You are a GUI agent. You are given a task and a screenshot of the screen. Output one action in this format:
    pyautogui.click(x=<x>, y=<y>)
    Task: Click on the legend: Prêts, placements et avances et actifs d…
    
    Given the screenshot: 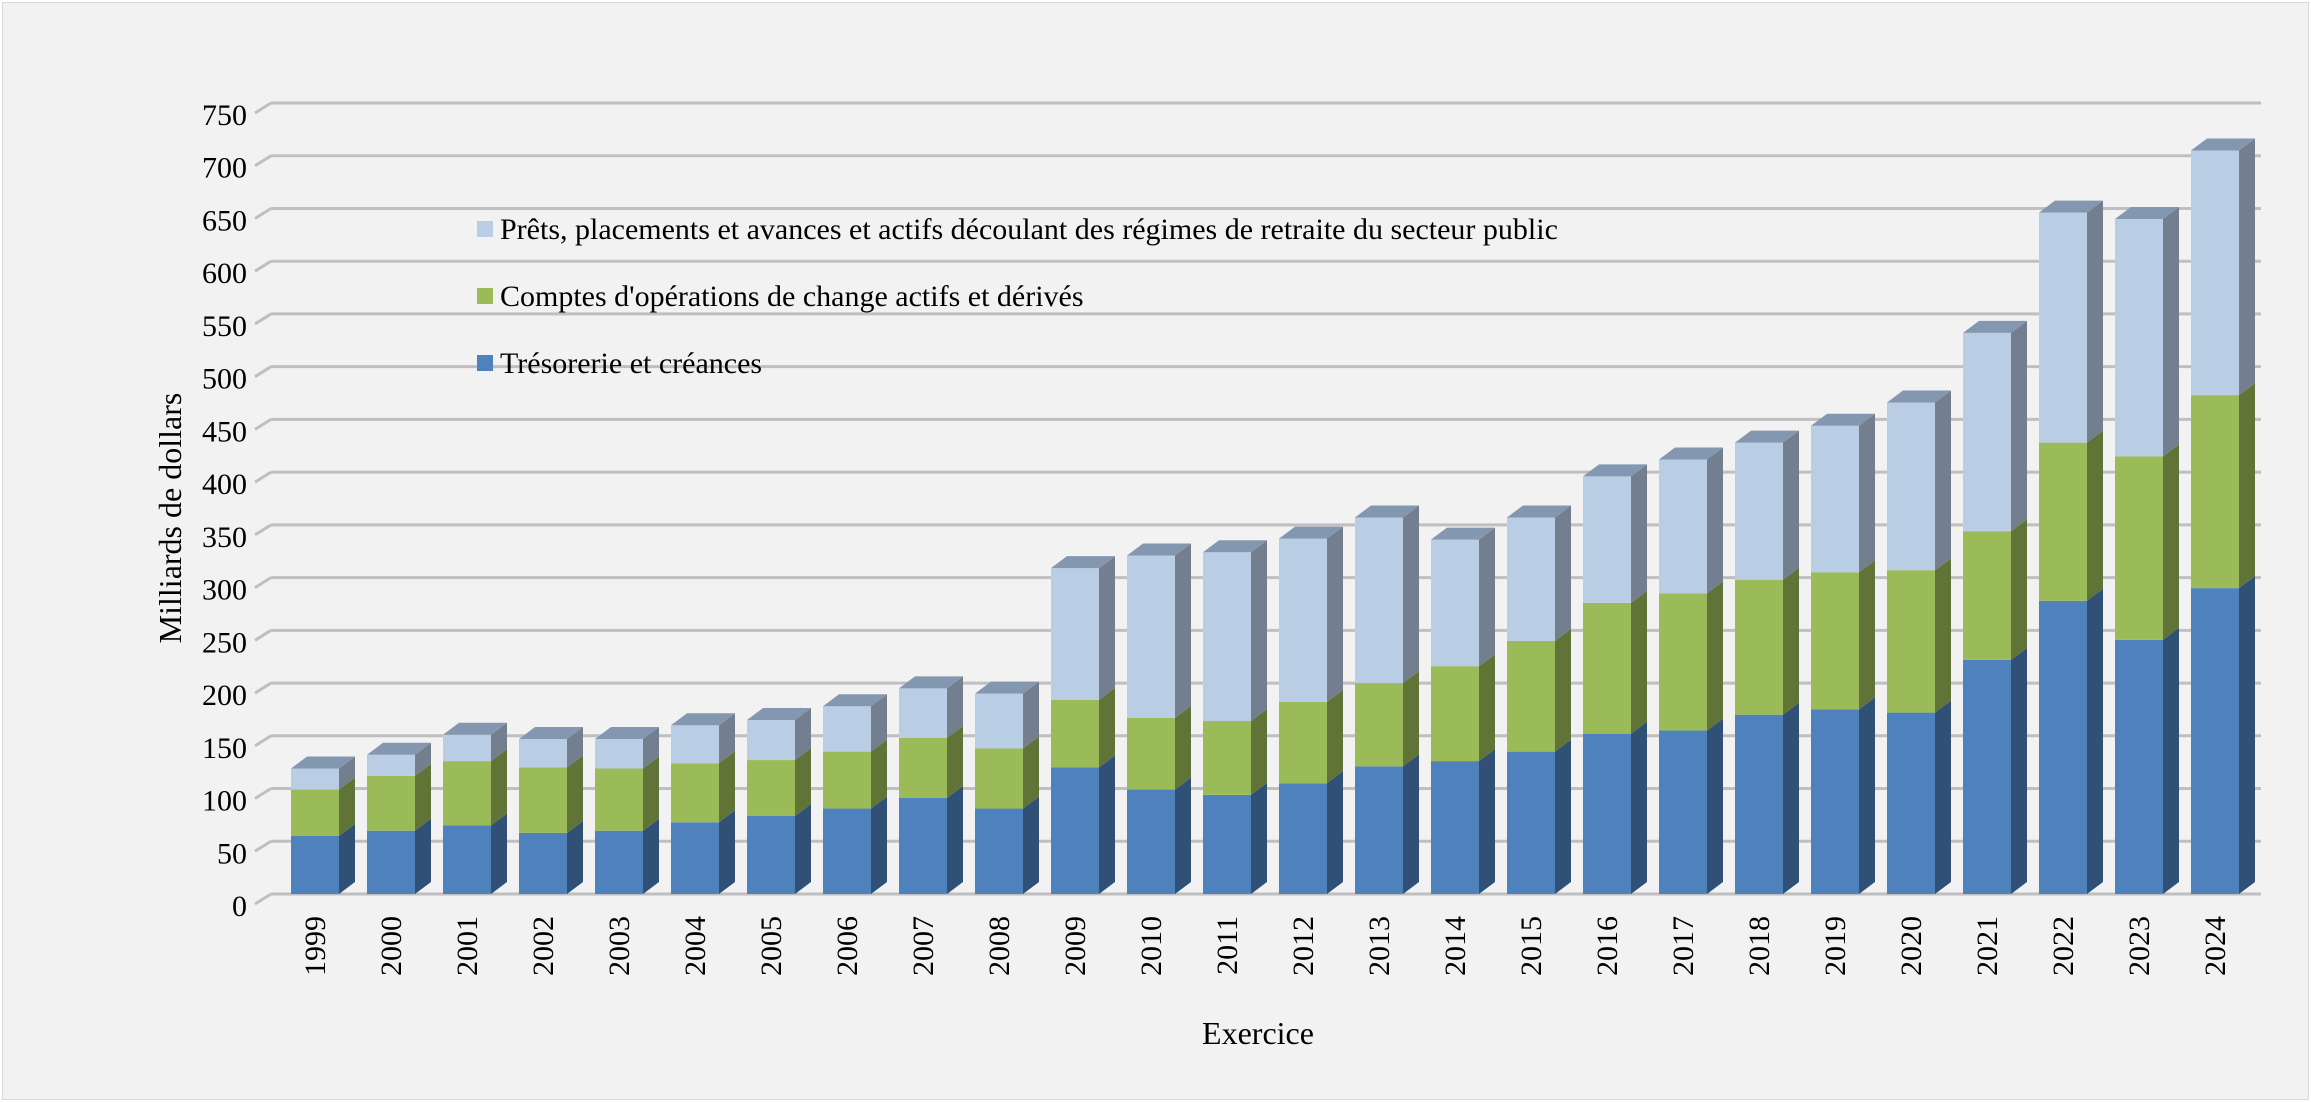 What is the action you would take?
    pyautogui.click(x=1017, y=296)
    